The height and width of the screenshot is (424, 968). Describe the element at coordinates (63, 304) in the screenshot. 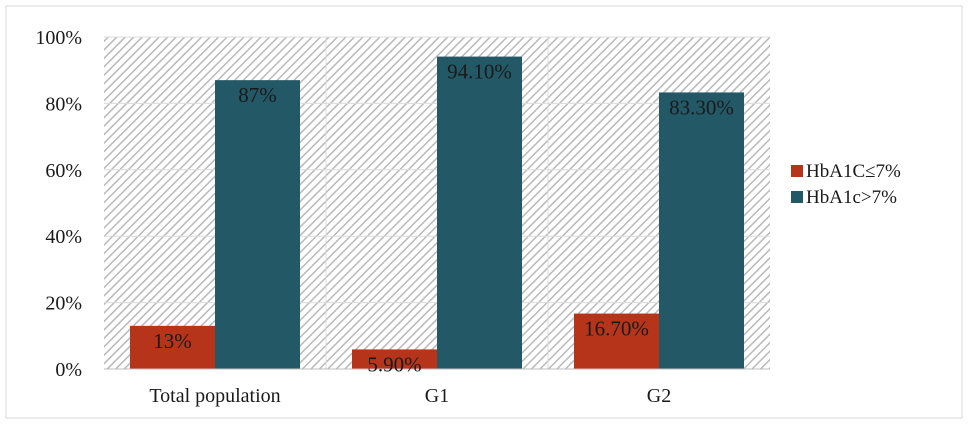

I see `y-tick-label: 20%` at that location.